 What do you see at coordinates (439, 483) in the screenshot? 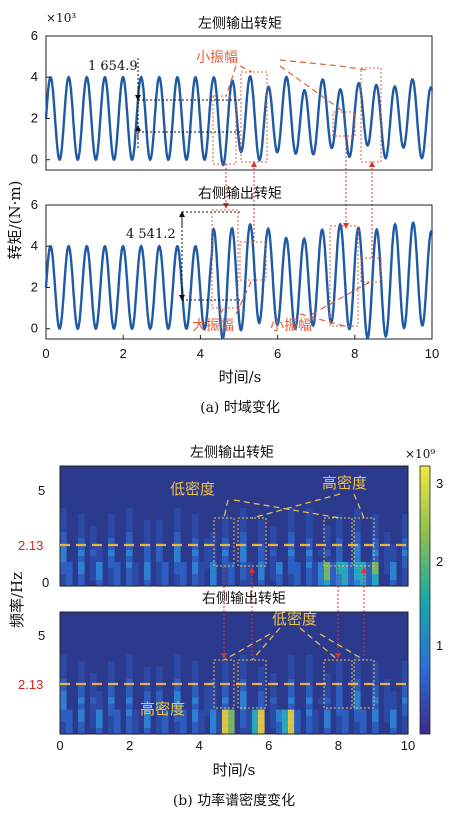
I see `colorbar-tick-3: 3` at bounding box center [439, 483].